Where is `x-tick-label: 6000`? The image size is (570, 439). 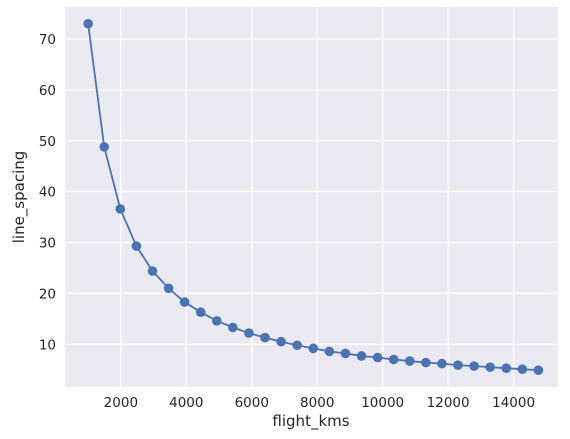
x-tick-label: 6000 is located at coordinates (252, 403).